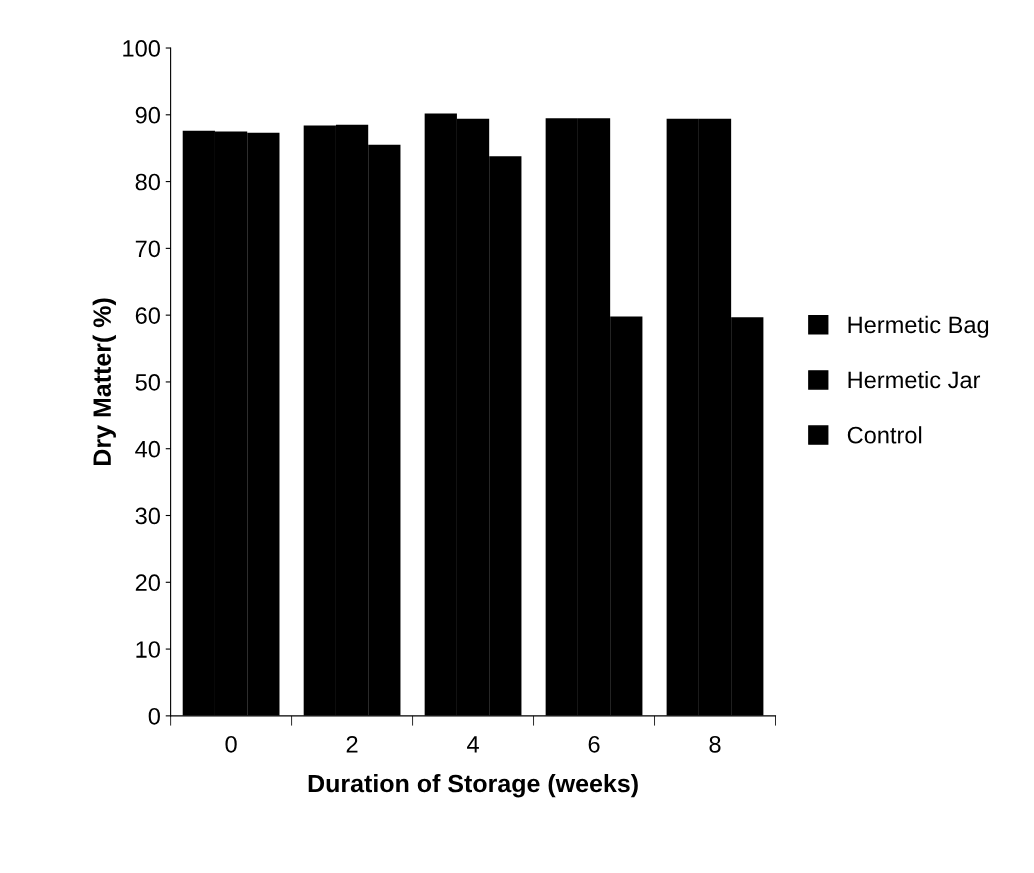 The height and width of the screenshot is (873, 1034). Describe the element at coordinates (231, 744) in the screenshot. I see `x-tick-label: 0` at that location.